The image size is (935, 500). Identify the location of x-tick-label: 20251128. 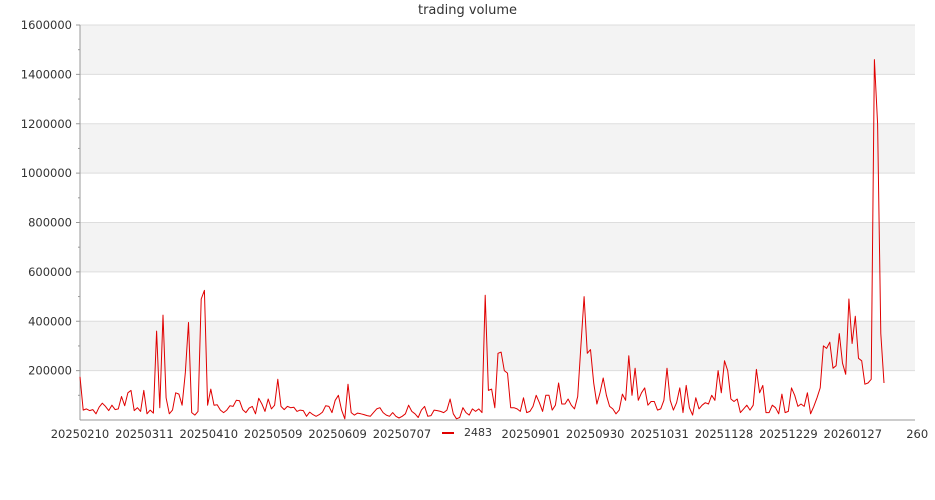
(724, 434).